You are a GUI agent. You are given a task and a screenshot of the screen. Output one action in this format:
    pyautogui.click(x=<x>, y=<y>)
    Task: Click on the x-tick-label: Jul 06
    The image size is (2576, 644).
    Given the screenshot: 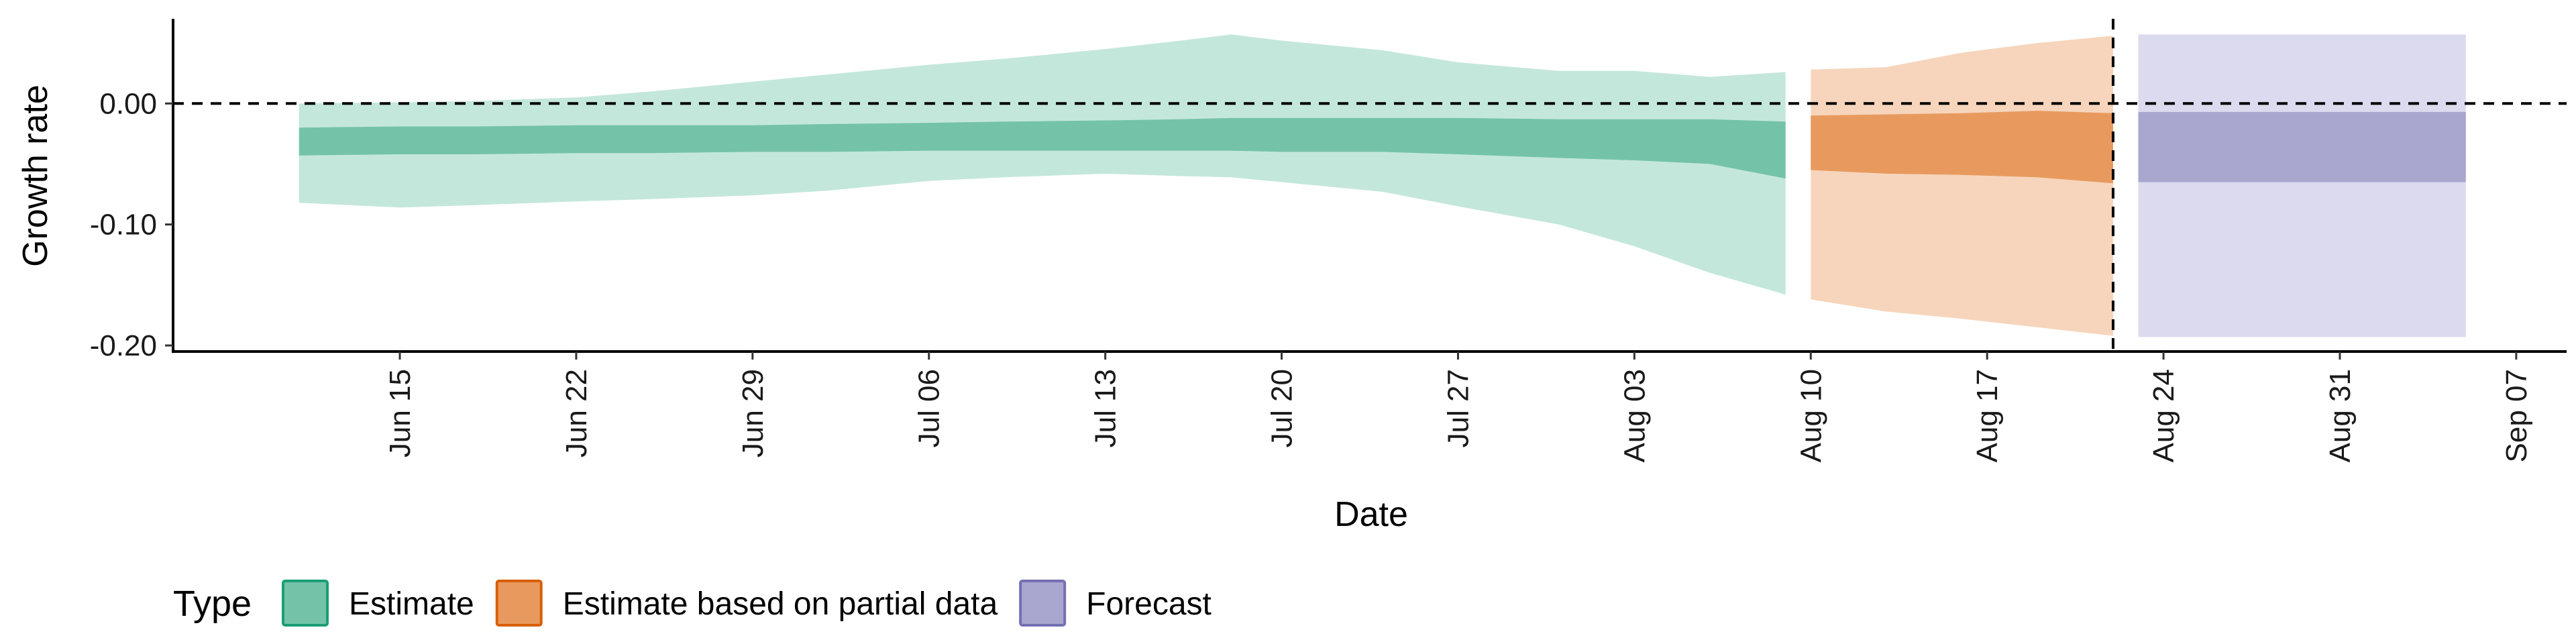 What is the action you would take?
    pyautogui.click(x=929, y=408)
    